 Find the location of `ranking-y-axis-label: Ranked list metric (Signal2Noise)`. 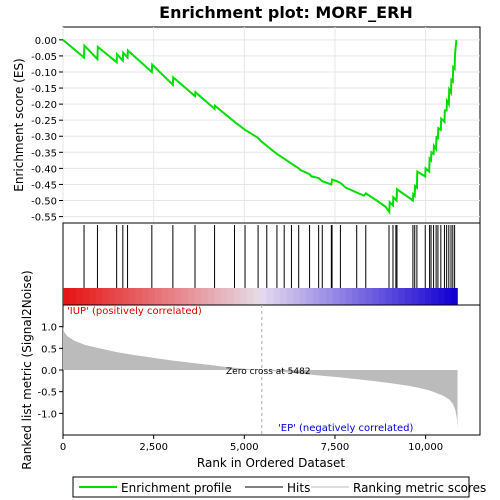

ranking-y-axis-label: Ranked list metric (Signal2Noise) is located at coordinates (27, 369).